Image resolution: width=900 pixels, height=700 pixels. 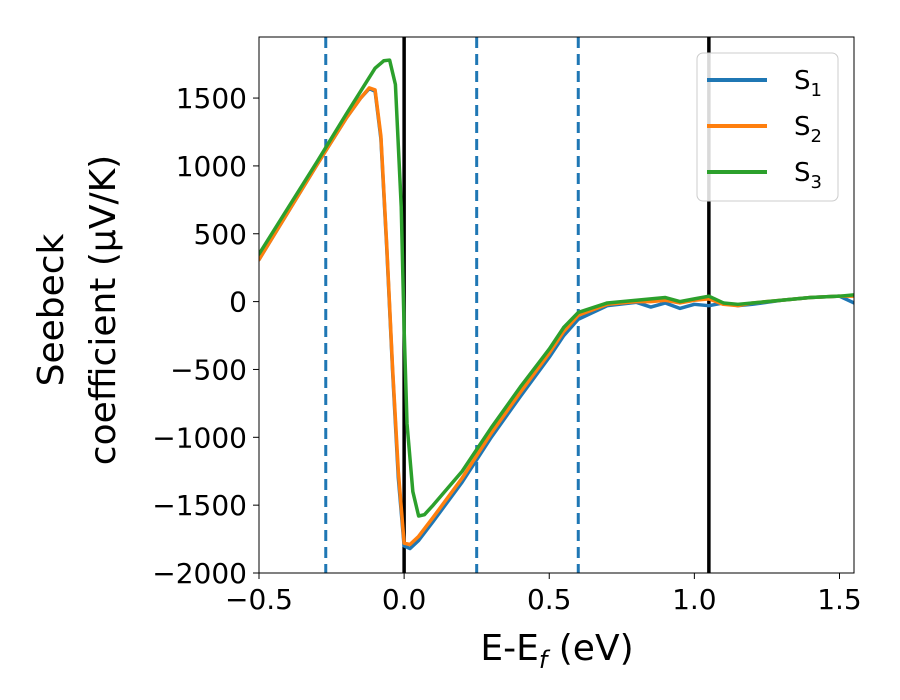 I want to click on y-axis: −2000 −1500 −1000 −500 0 500 1000 1500, so click(x=205, y=336).